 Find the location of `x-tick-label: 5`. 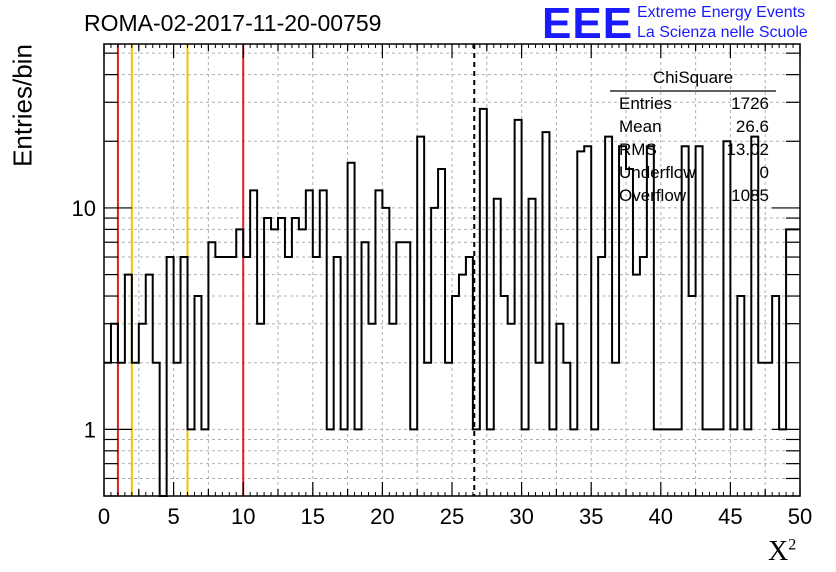

x-tick-label: 5 is located at coordinates (173, 516).